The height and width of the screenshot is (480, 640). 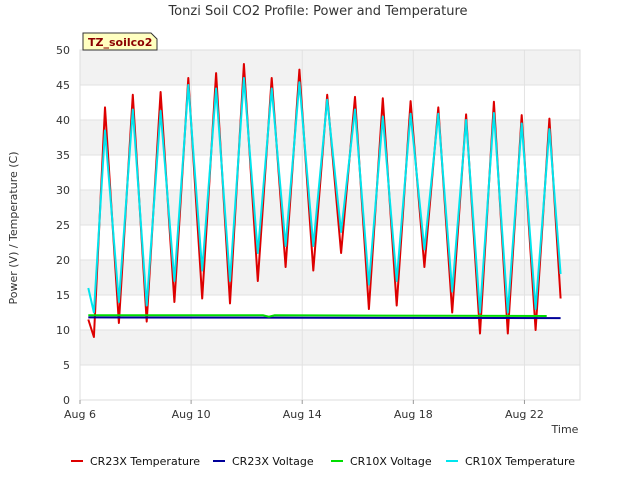 I want to click on legend-label: CR10X Voltage, so click(x=391, y=461).